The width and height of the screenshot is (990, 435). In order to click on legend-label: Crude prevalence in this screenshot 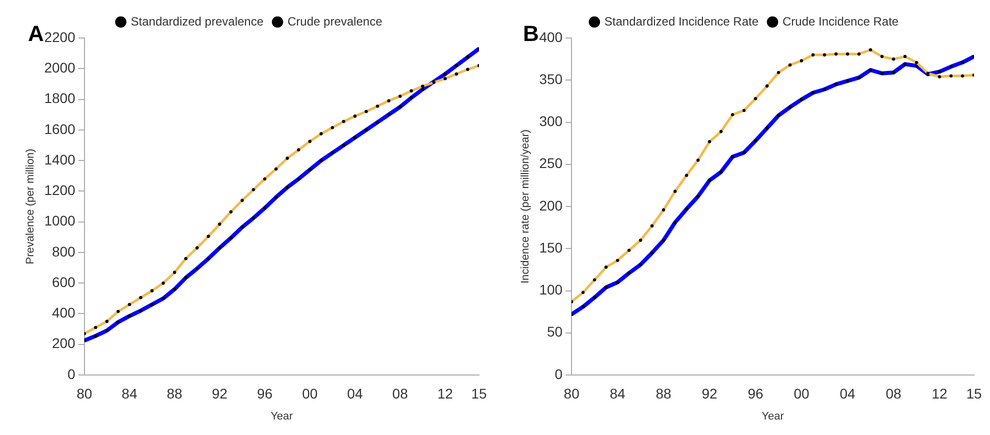, I will do `click(335, 21)`.